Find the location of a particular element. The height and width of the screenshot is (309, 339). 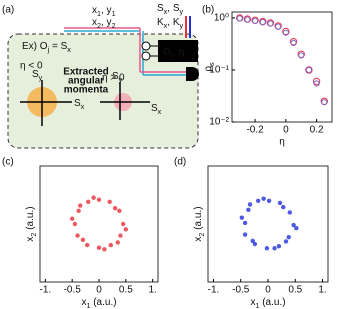

annotation: momenta is located at coordinates (86, 90).